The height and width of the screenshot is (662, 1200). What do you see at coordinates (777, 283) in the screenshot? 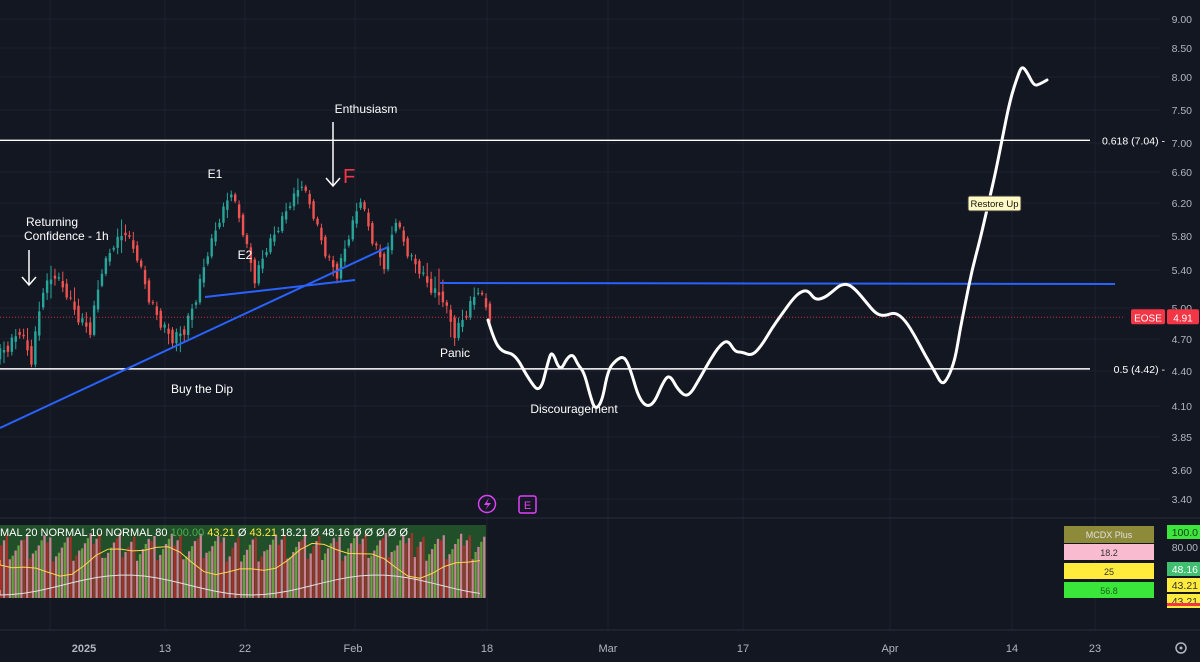
I see `resistance-line` at bounding box center [777, 283].